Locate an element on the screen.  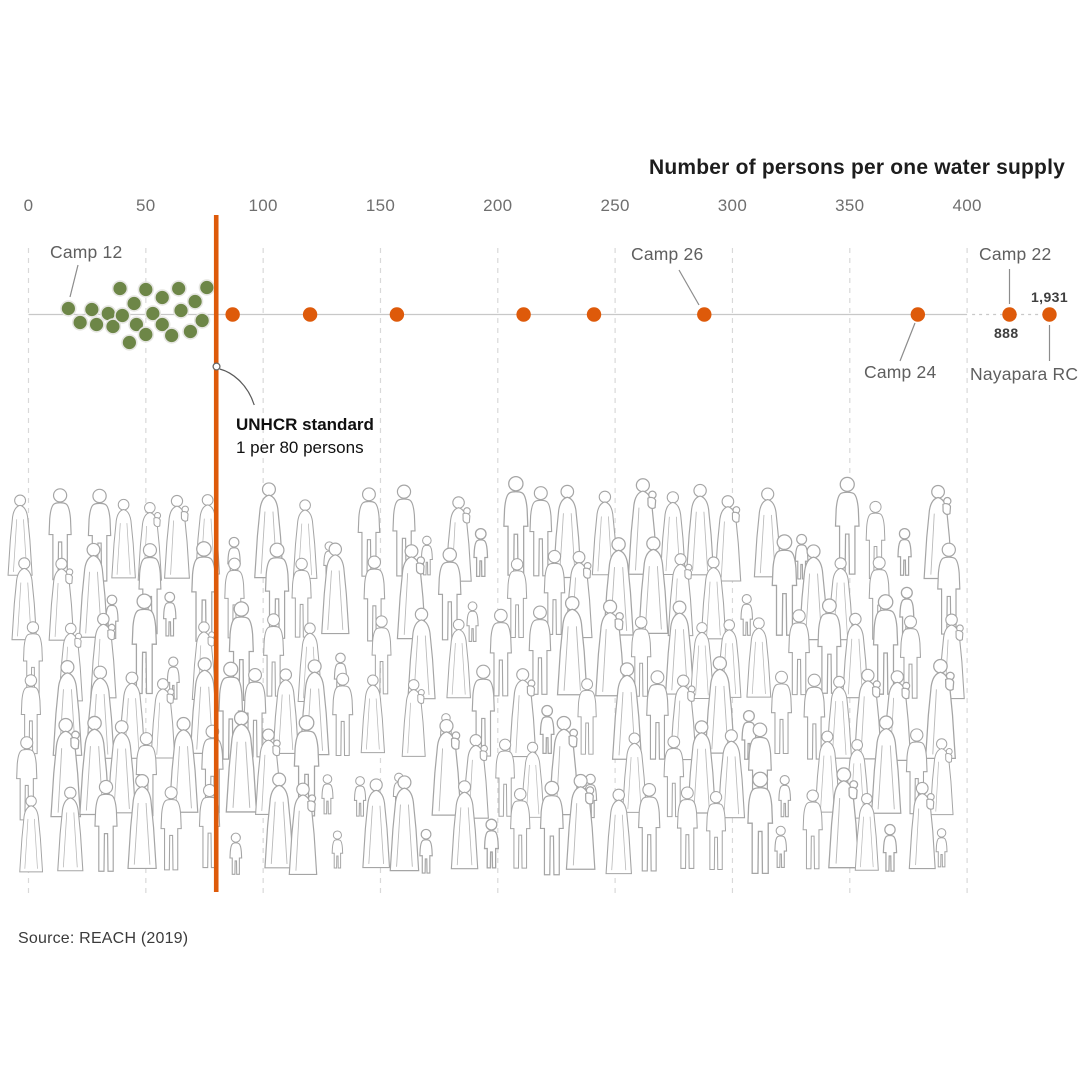
label-connectors is located at coordinates (560, 313).